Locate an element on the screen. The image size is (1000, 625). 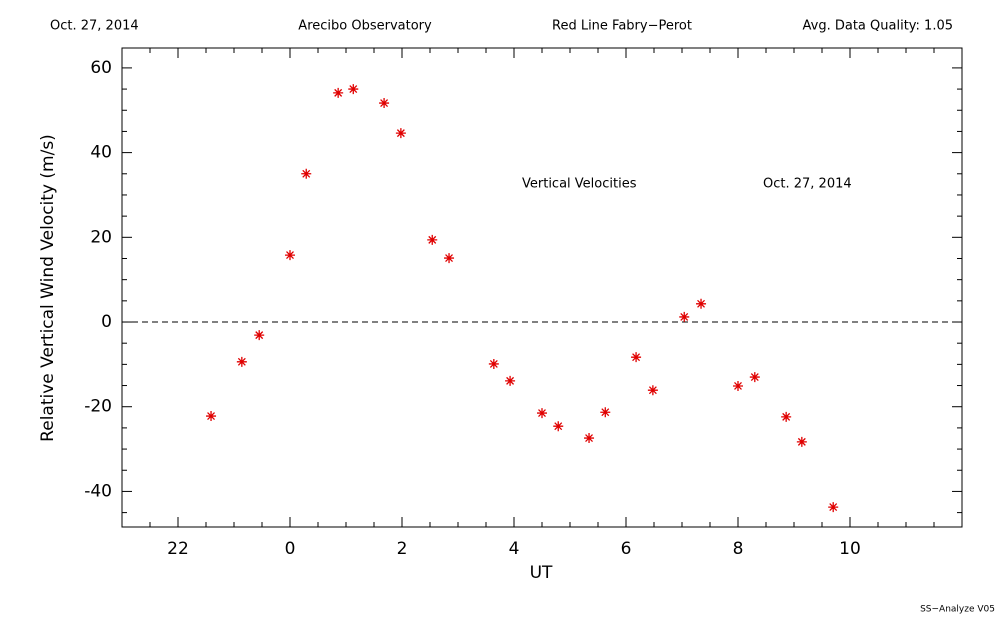
y-tick-label: 60 is located at coordinates (101, 68).